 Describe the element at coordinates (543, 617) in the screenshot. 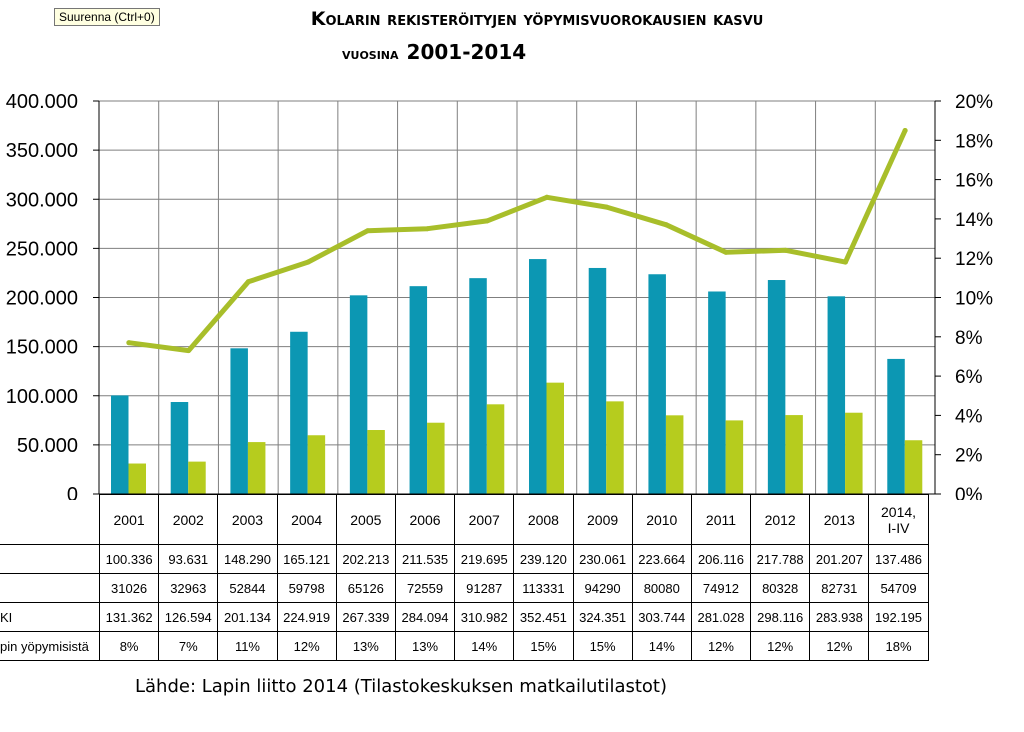

I see `table-cell: 352.451` at that location.